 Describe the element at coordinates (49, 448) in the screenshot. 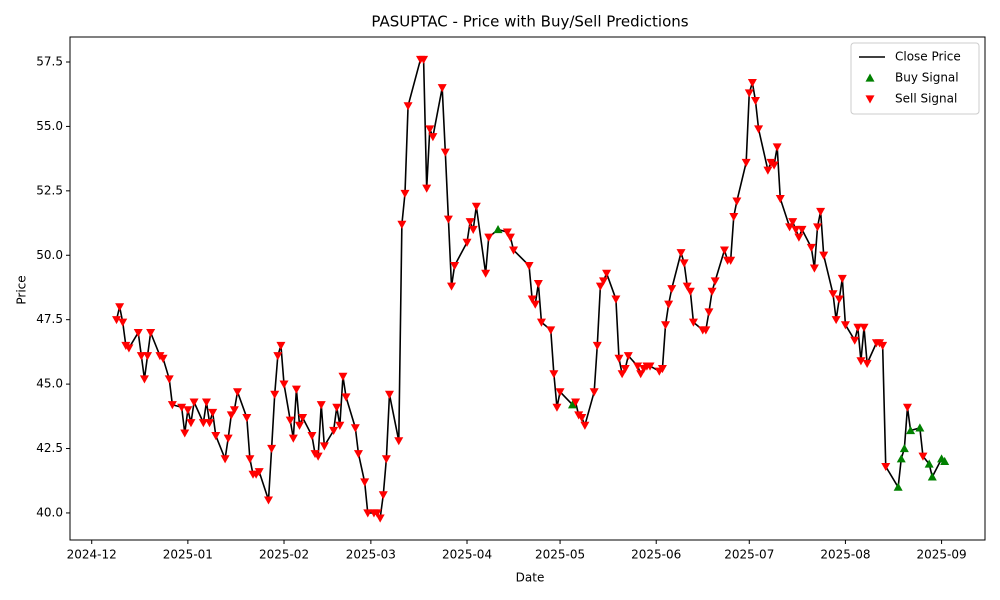

I see `y-tick-label: 42.5` at that location.